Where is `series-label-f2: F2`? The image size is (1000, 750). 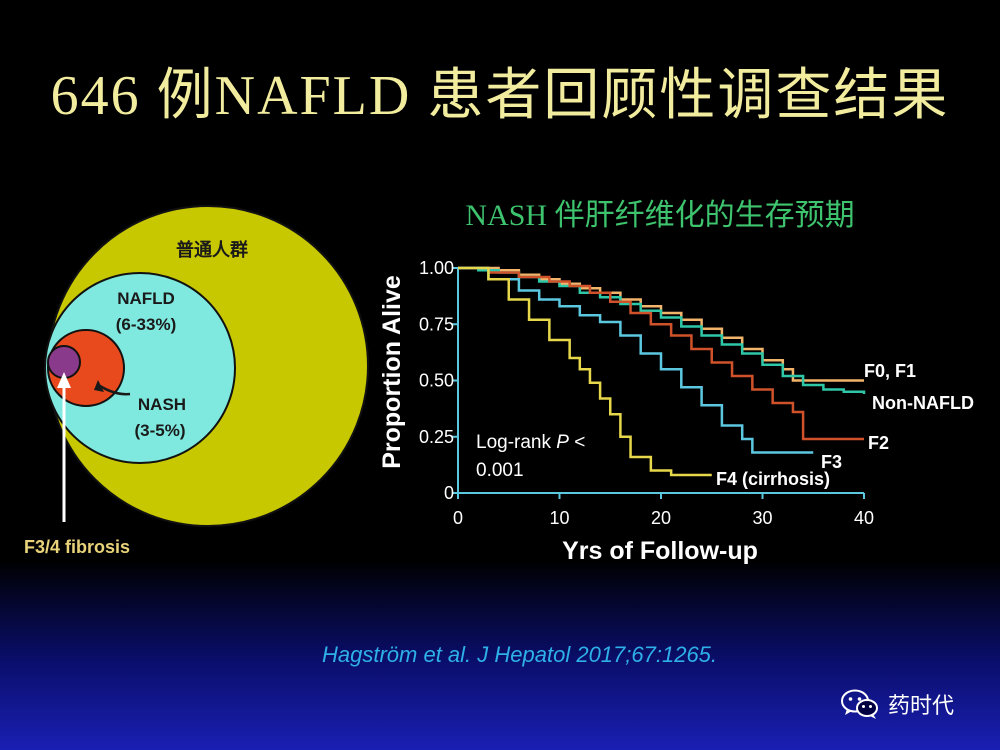 series-label-f2: F2 is located at coordinates (878, 443).